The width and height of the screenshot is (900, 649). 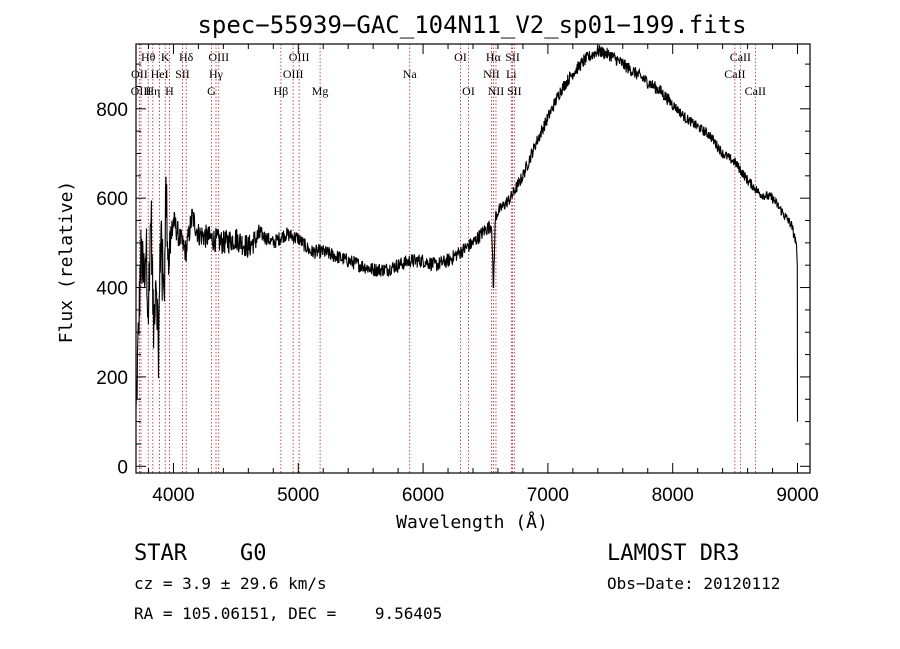 I want to click on y-tick-label: 600, so click(x=112, y=199).